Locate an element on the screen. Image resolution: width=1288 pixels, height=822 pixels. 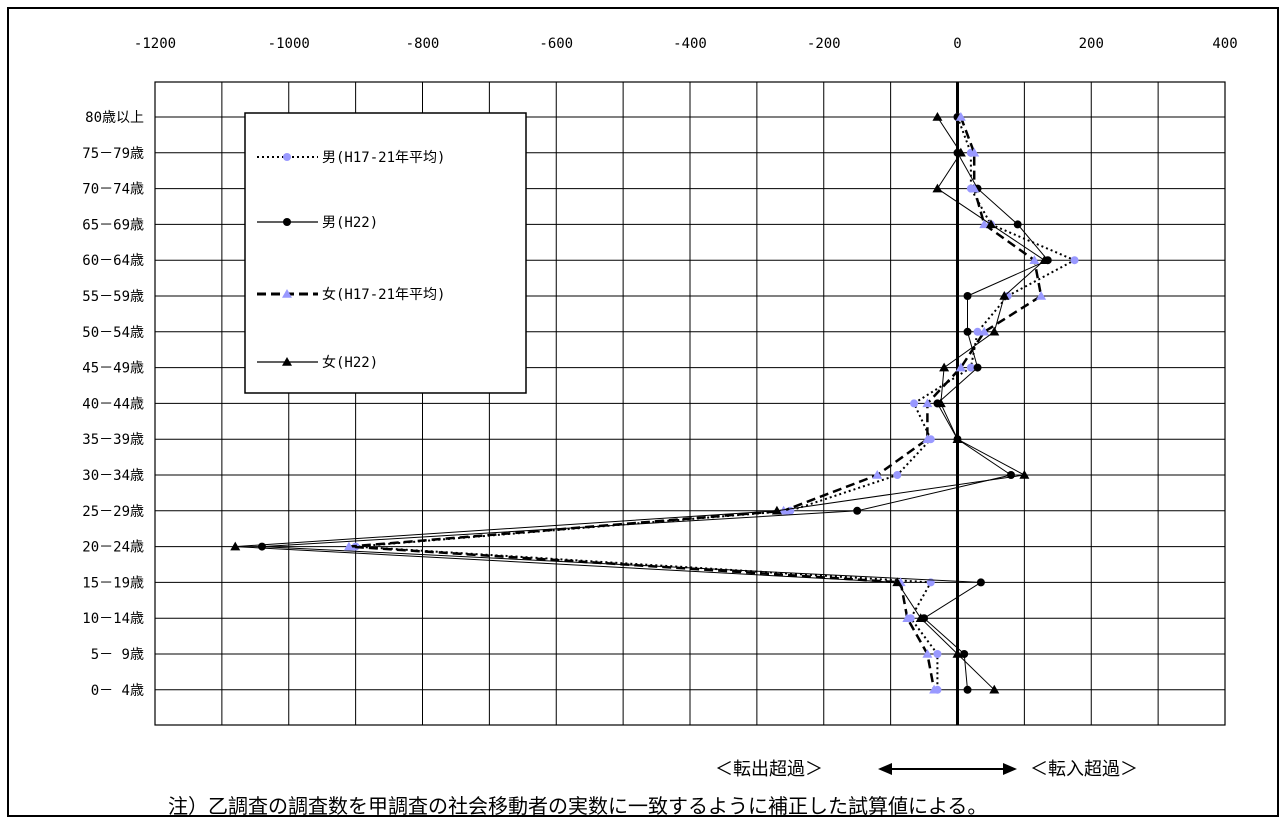
y-category-label: 20－24歳 is located at coordinates (113, 548).